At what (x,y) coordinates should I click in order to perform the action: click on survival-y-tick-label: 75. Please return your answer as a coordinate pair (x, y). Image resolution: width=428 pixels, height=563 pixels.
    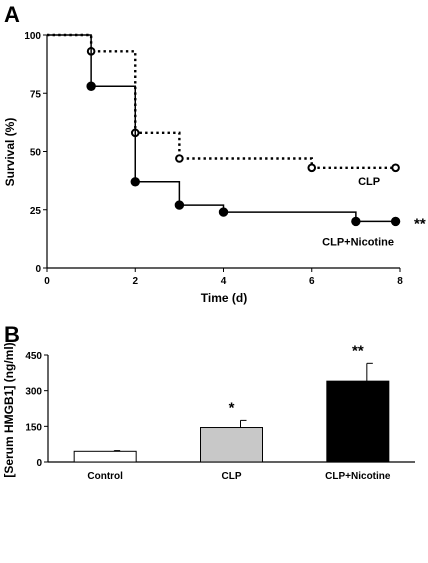
    Looking at the image, I should click on (36, 94).